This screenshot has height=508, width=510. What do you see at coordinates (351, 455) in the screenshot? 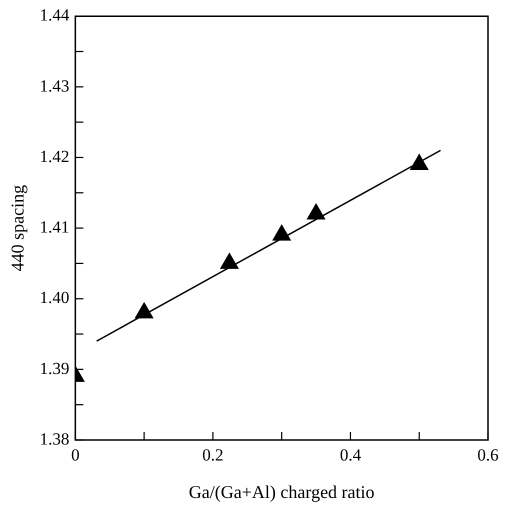
I see `x-tick-label: 0.4` at bounding box center [351, 455].